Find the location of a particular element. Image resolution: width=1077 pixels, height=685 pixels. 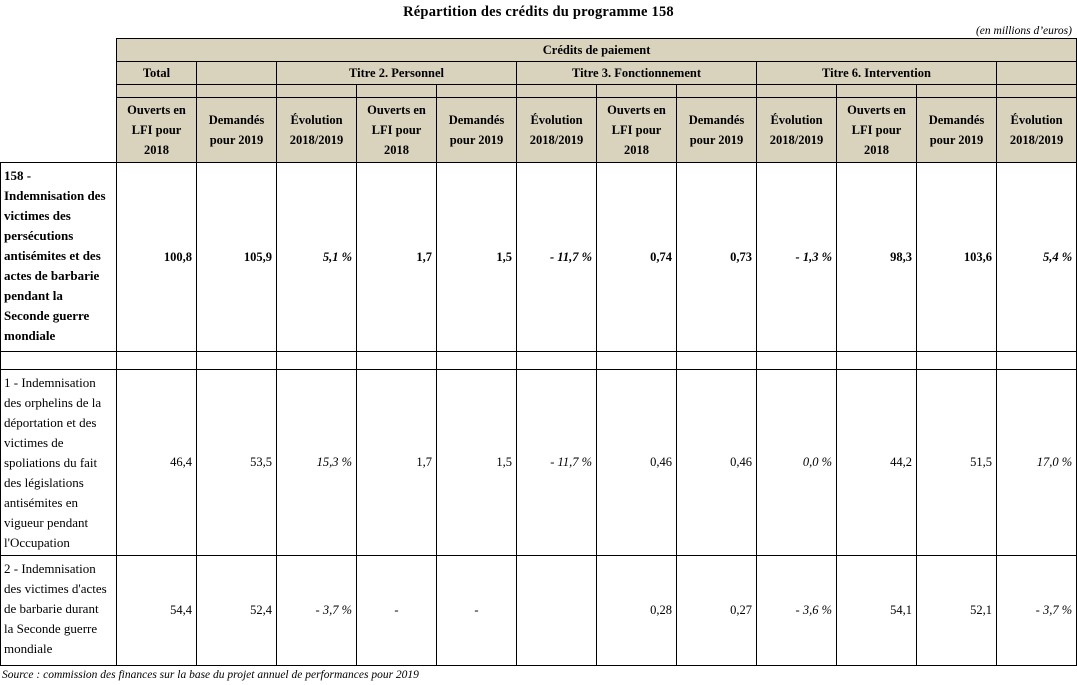

value-cell: 103,6 is located at coordinates (956, 257).